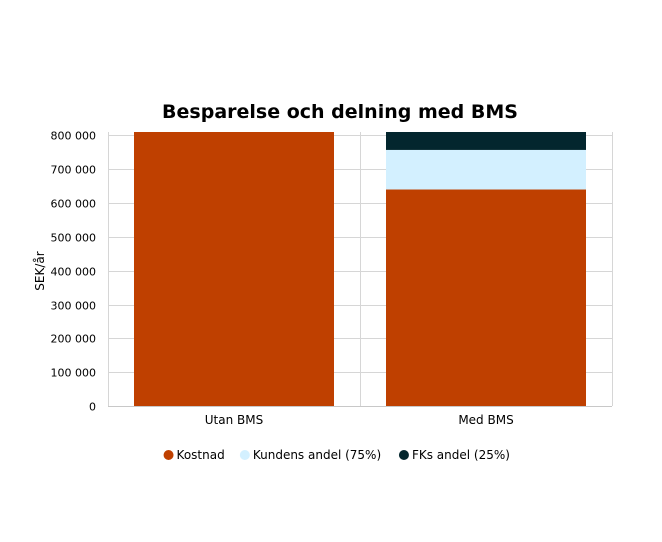  I want to click on y-tick-label: 400 000, so click(74, 272).